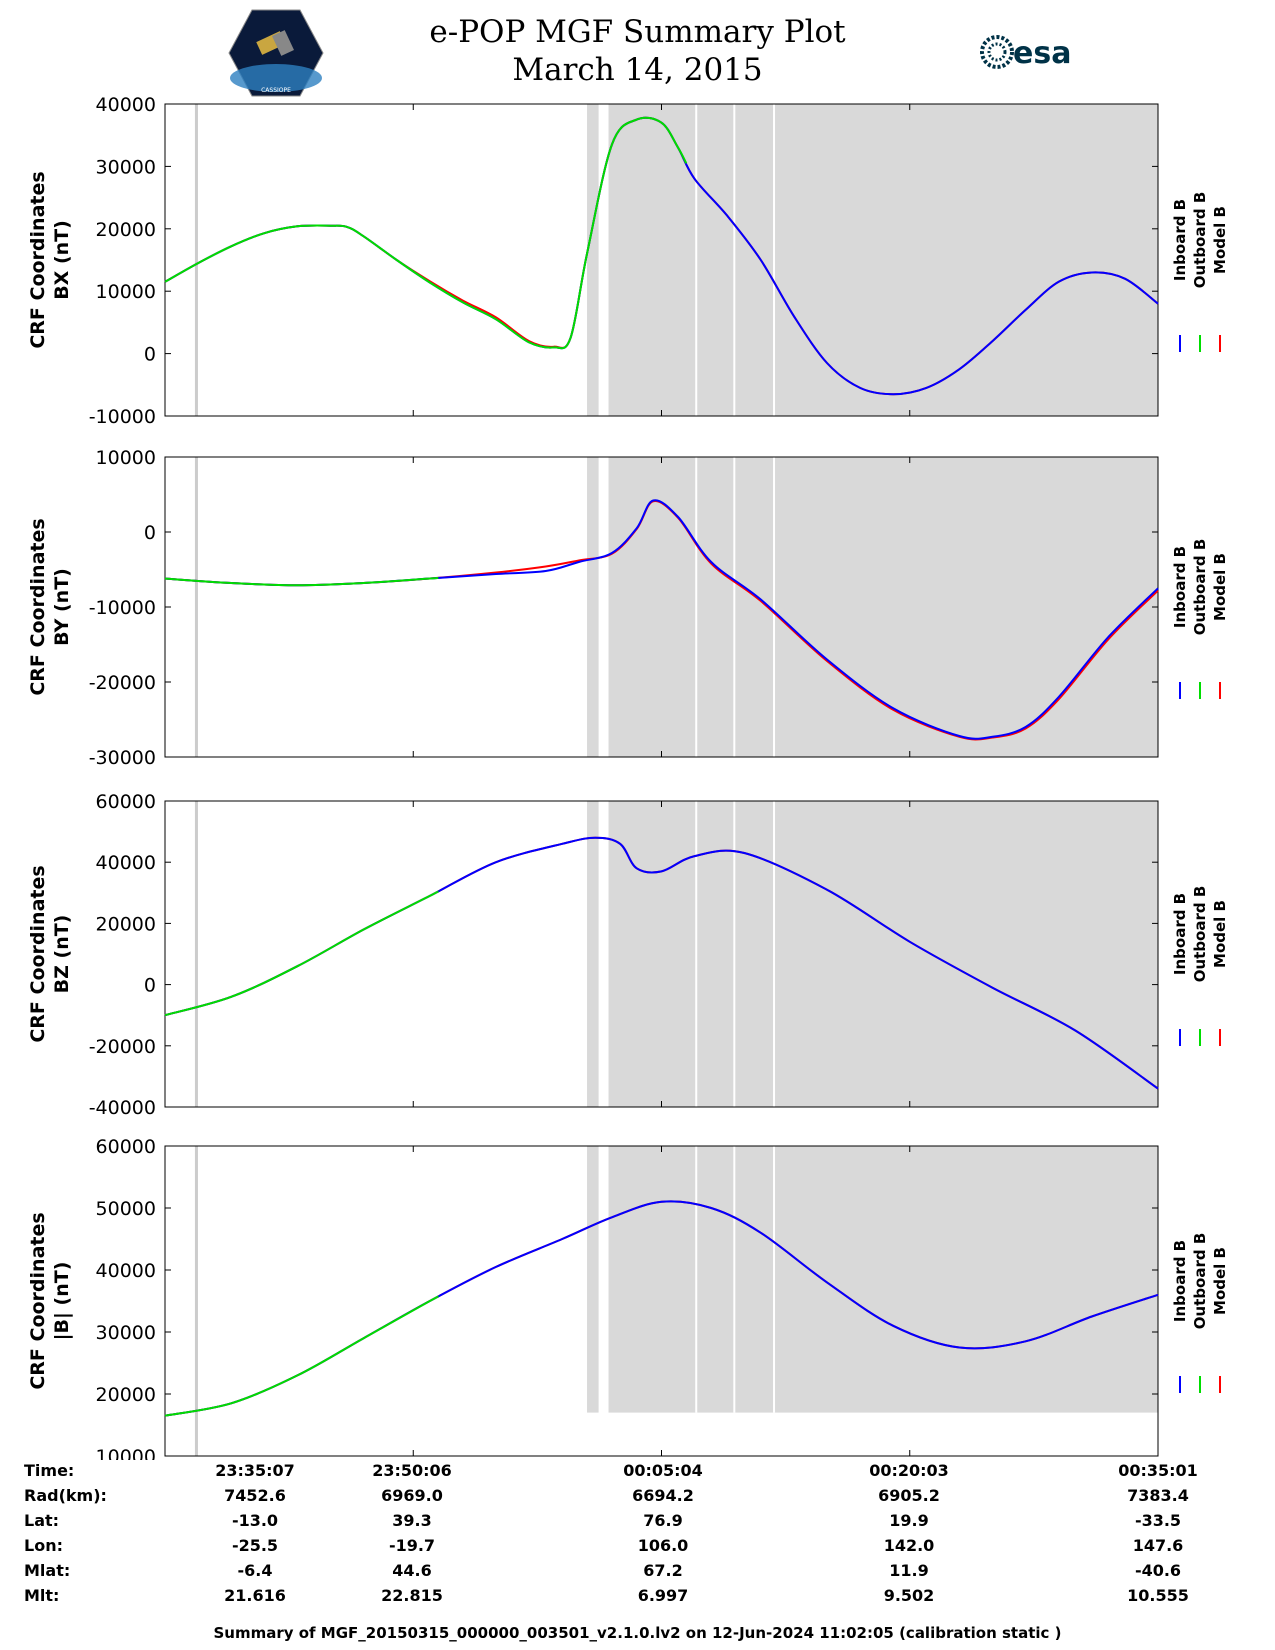 The image size is (1275, 1650). Describe the element at coordinates (637, 1522) in the screenshot. I see `footer-row: Lat: -13.0 39.3 76.9 19.9 -33.5` at that location.